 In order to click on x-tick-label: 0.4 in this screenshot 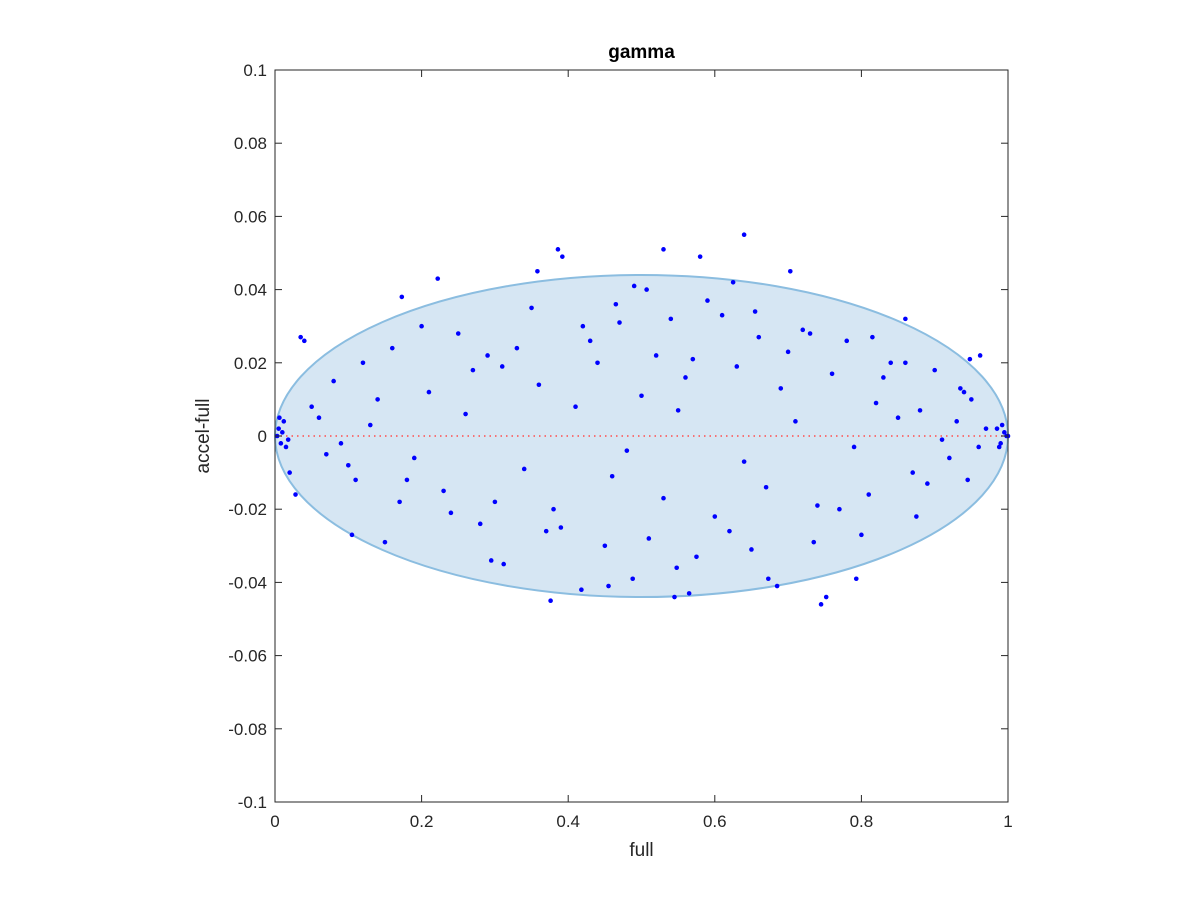, I will do `click(568, 821)`.